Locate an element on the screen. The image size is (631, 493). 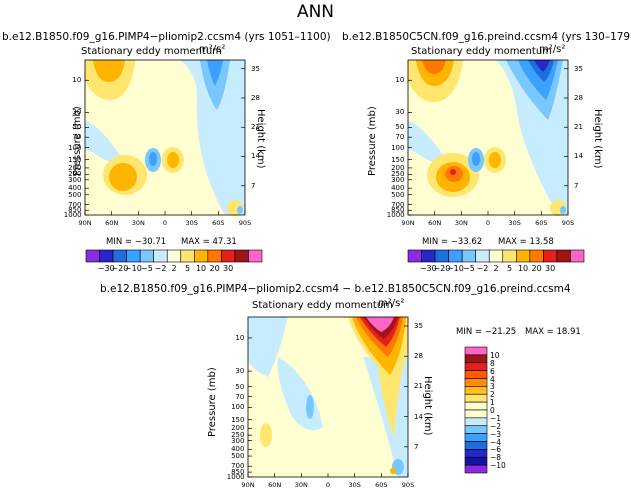
panel1-ytick-1: 30 is located at coordinates (77, 112).